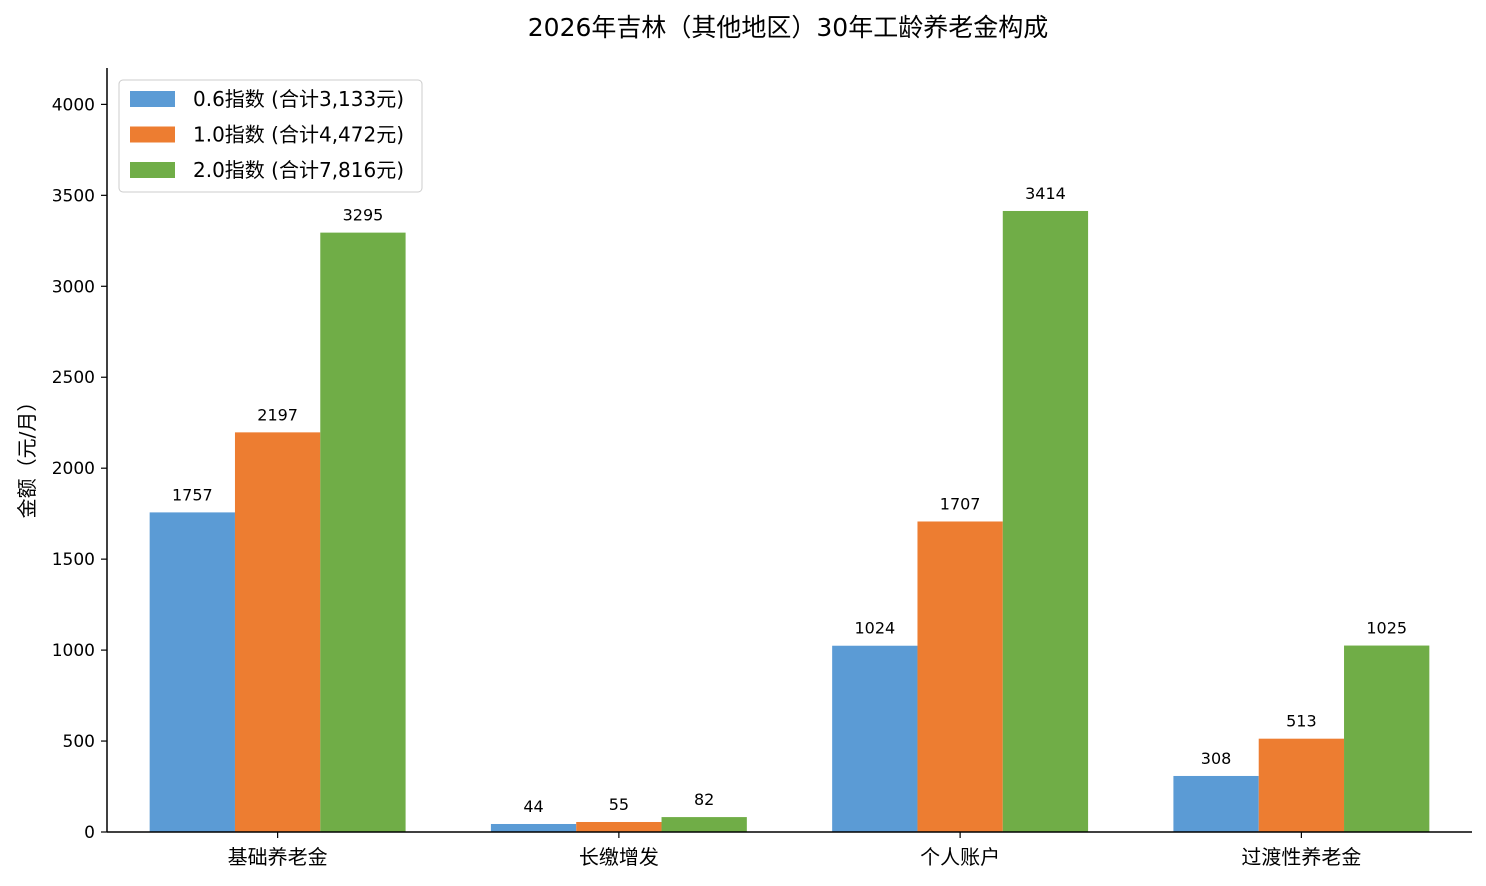  What do you see at coordinates (79, 742) in the screenshot?
I see `y-tick-label: 500` at bounding box center [79, 742].